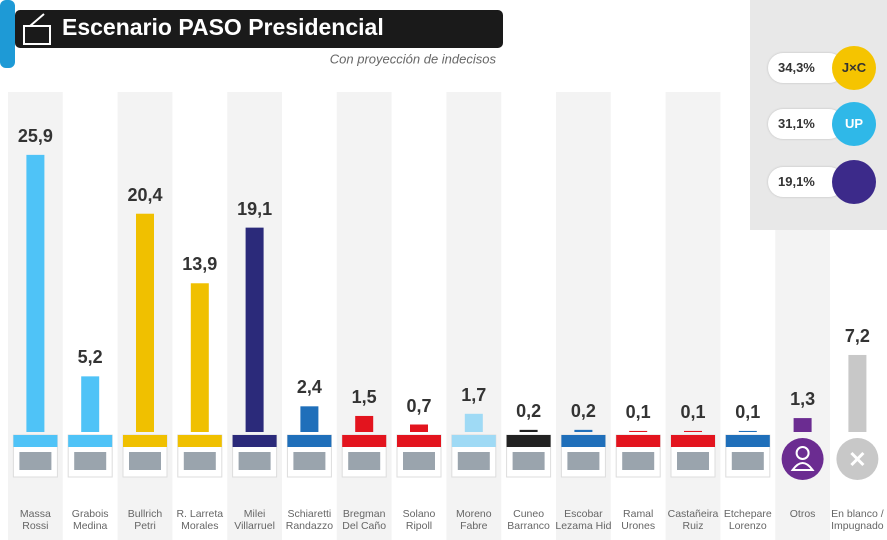 The width and height of the screenshot is (887, 540). I want to click on chart-title: Escenario PASO Presidencial, so click(223, 27).